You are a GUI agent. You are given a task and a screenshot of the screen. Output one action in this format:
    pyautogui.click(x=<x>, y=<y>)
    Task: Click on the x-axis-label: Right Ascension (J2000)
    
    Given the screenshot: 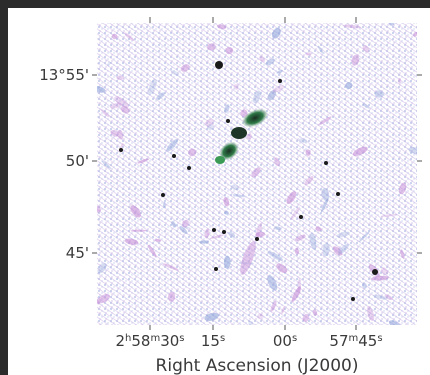 What is the action you would take?
    pyautogui.click(x=257, y=365)
    